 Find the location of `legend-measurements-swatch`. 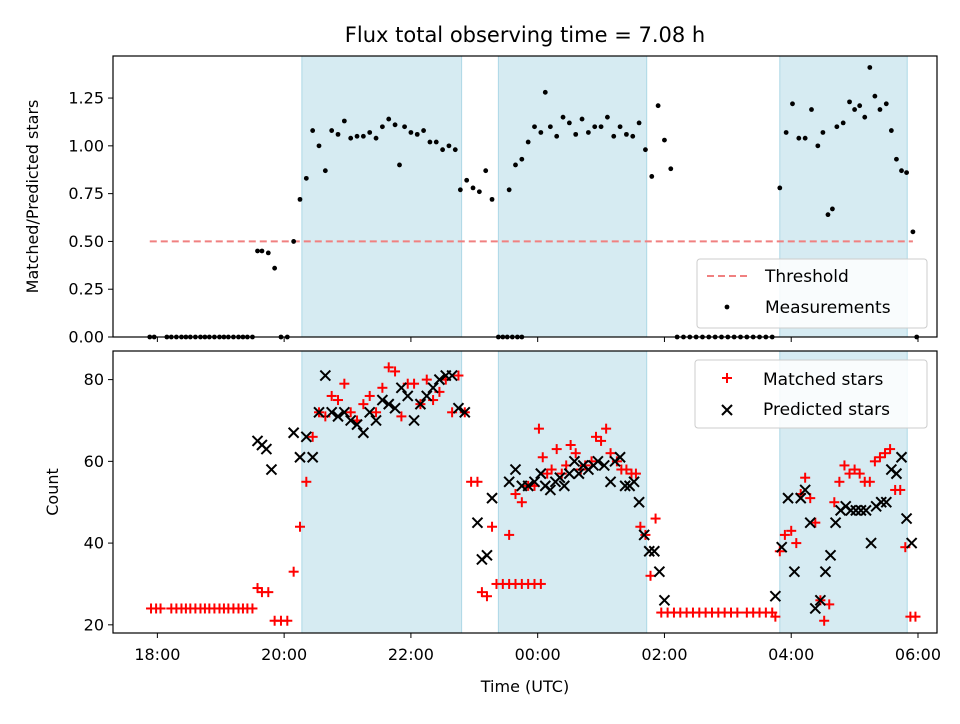

legend-measurements-swatch is located at coordinates (727, 307).